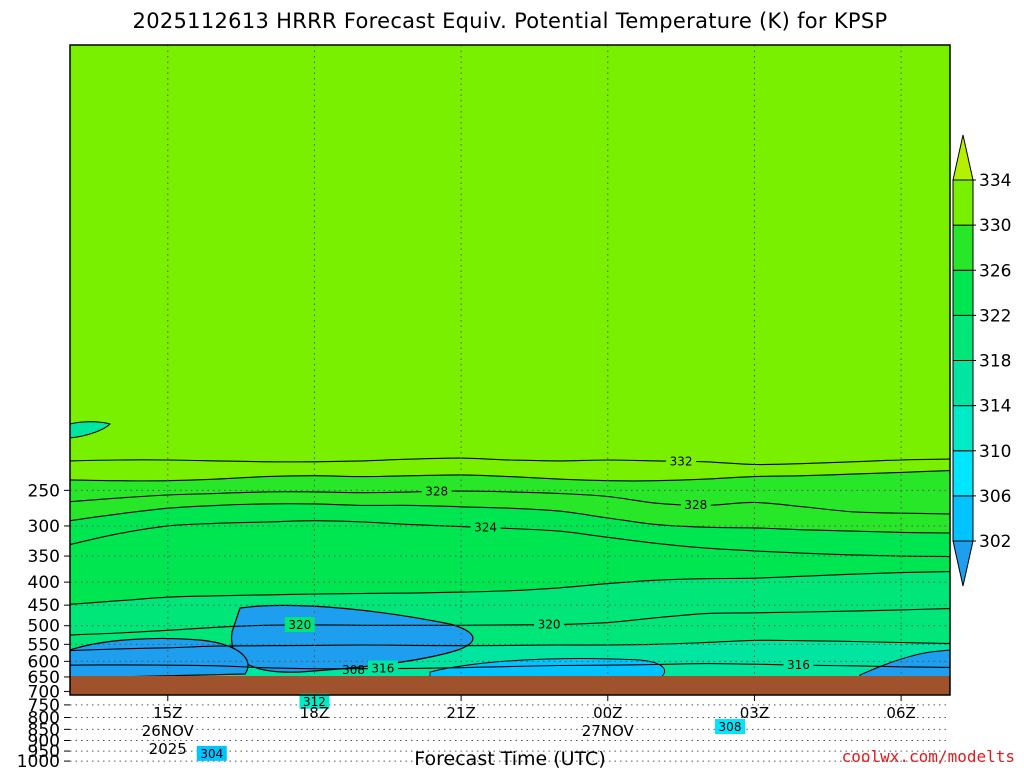  Describe the element at coordinates (44, 719) in the screenshot. I see `y-tick-label: 800` at that location.